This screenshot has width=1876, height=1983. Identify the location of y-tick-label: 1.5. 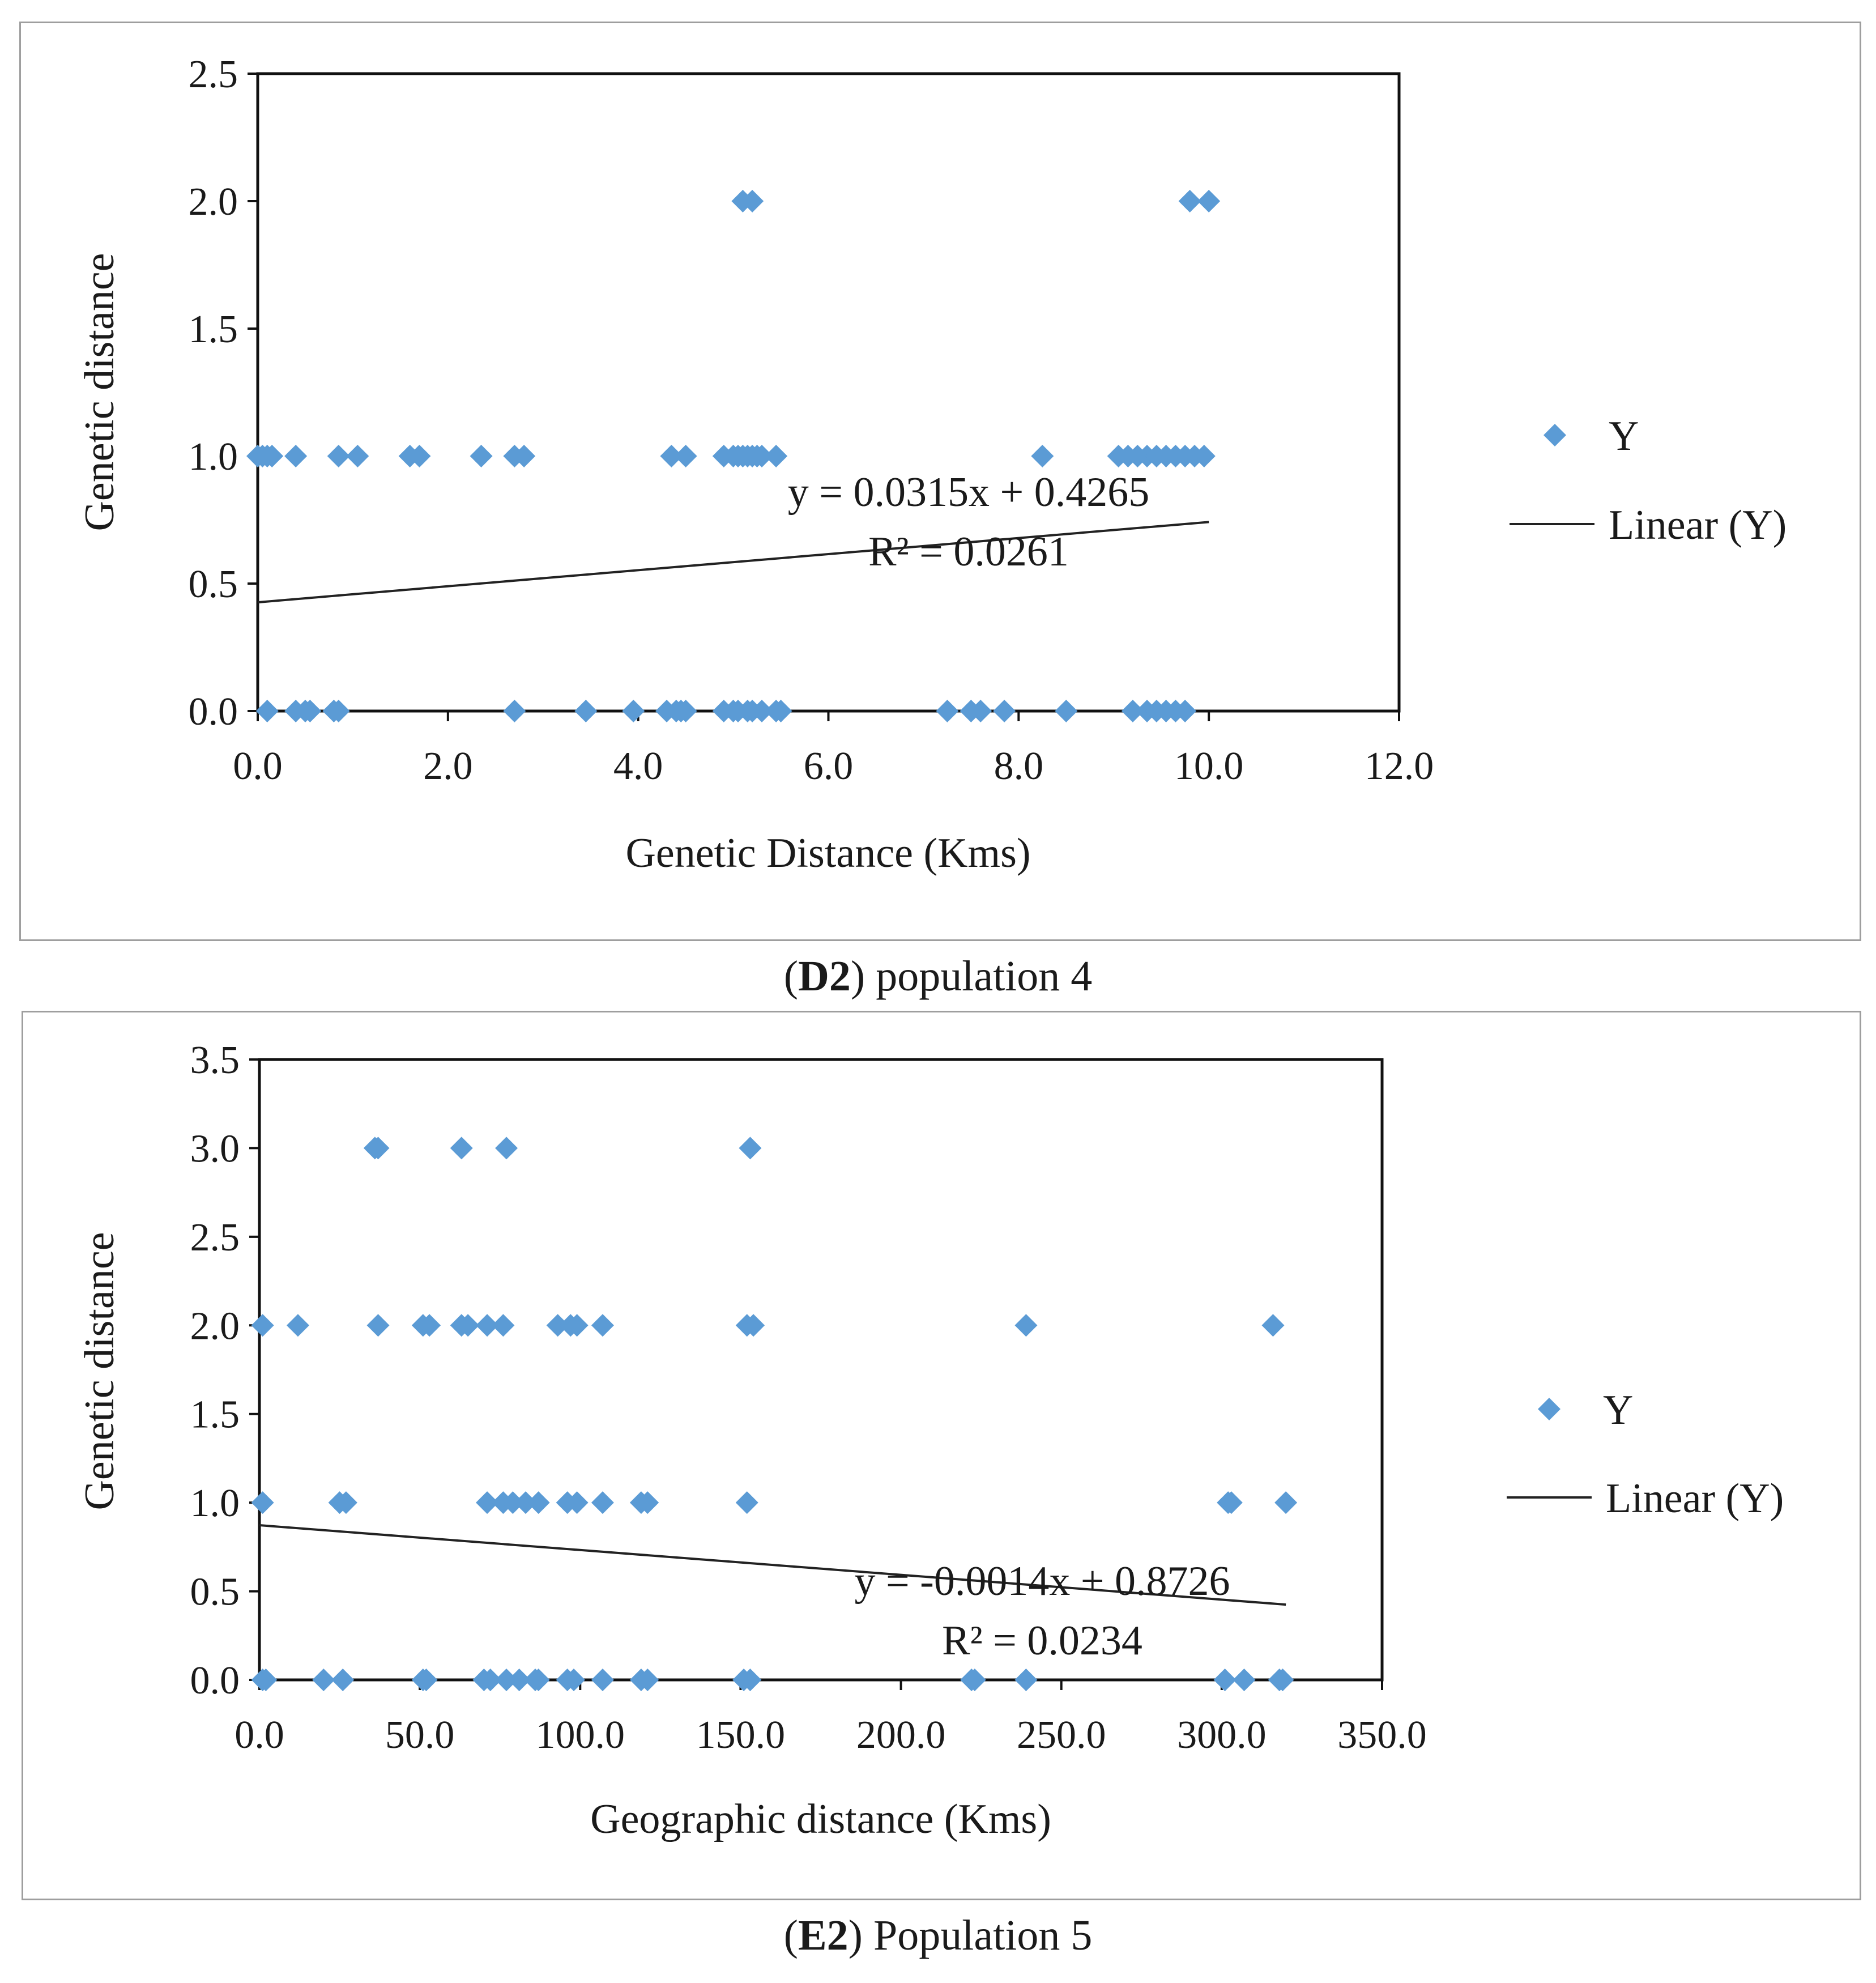
(213, 329).